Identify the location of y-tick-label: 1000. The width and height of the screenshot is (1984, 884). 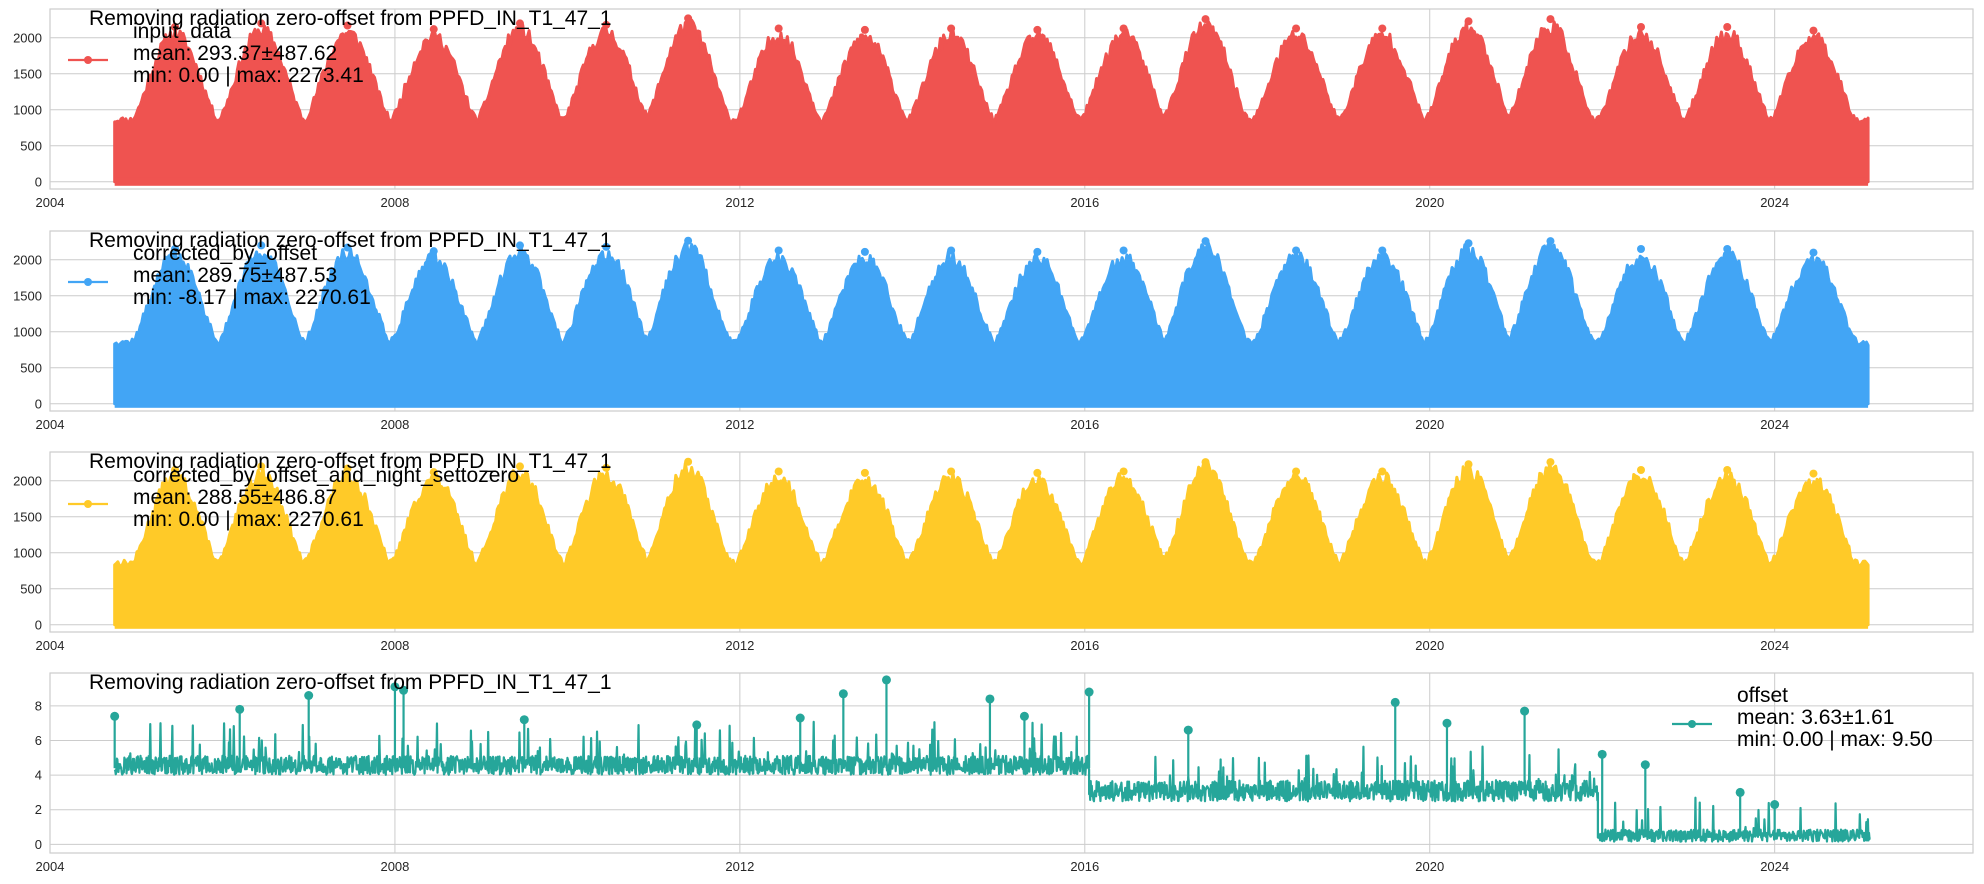
(27, 331).